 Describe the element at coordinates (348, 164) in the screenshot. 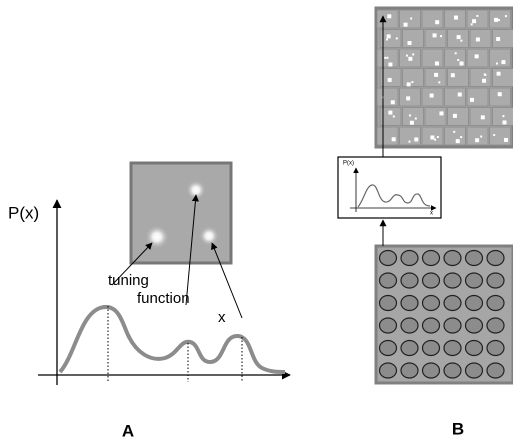

I see `inset-y-label: P(x)` at that location.